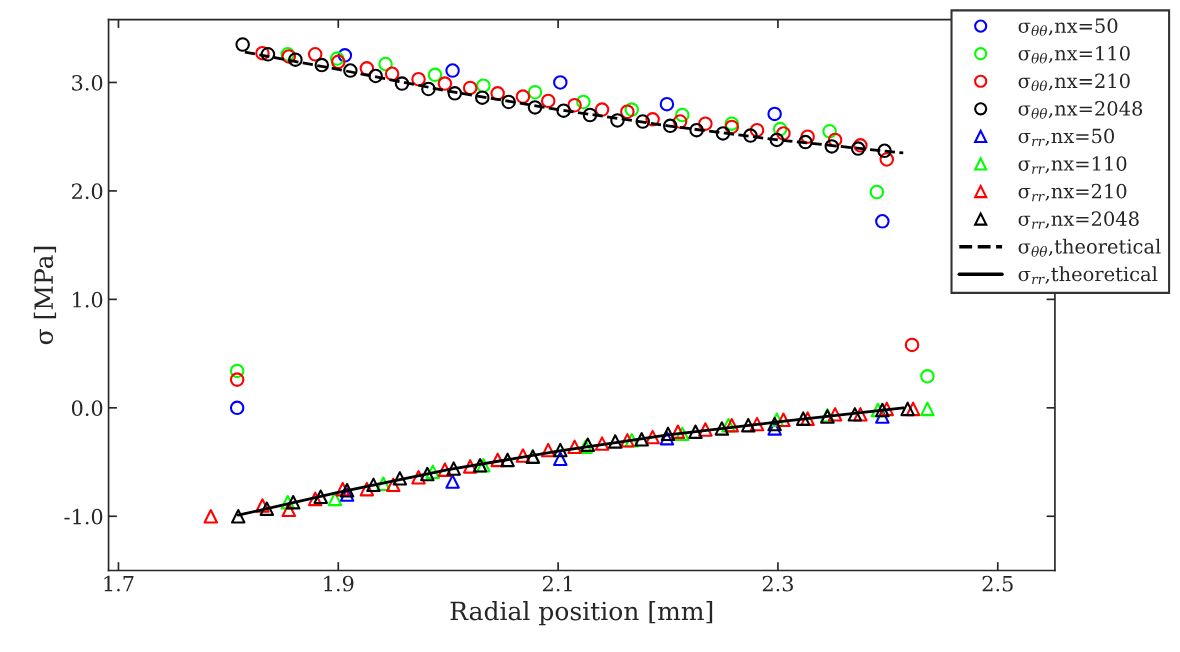 The height and width of the screenshot is (652, 1180). Describe the element at coordinates (777, 583) in the screenshot. I see `x-tick-label: 2.3` at that location.